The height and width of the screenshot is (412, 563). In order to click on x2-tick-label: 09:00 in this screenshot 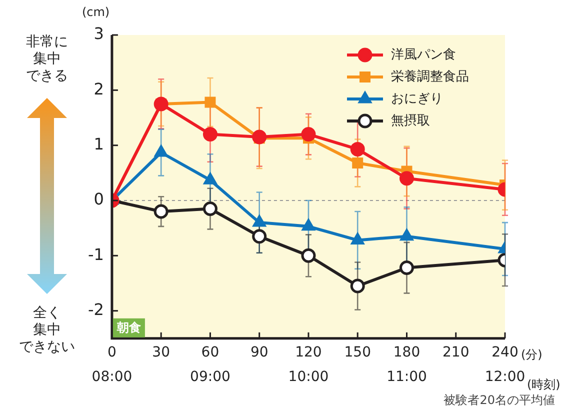, I will do `click(210, 377)`.